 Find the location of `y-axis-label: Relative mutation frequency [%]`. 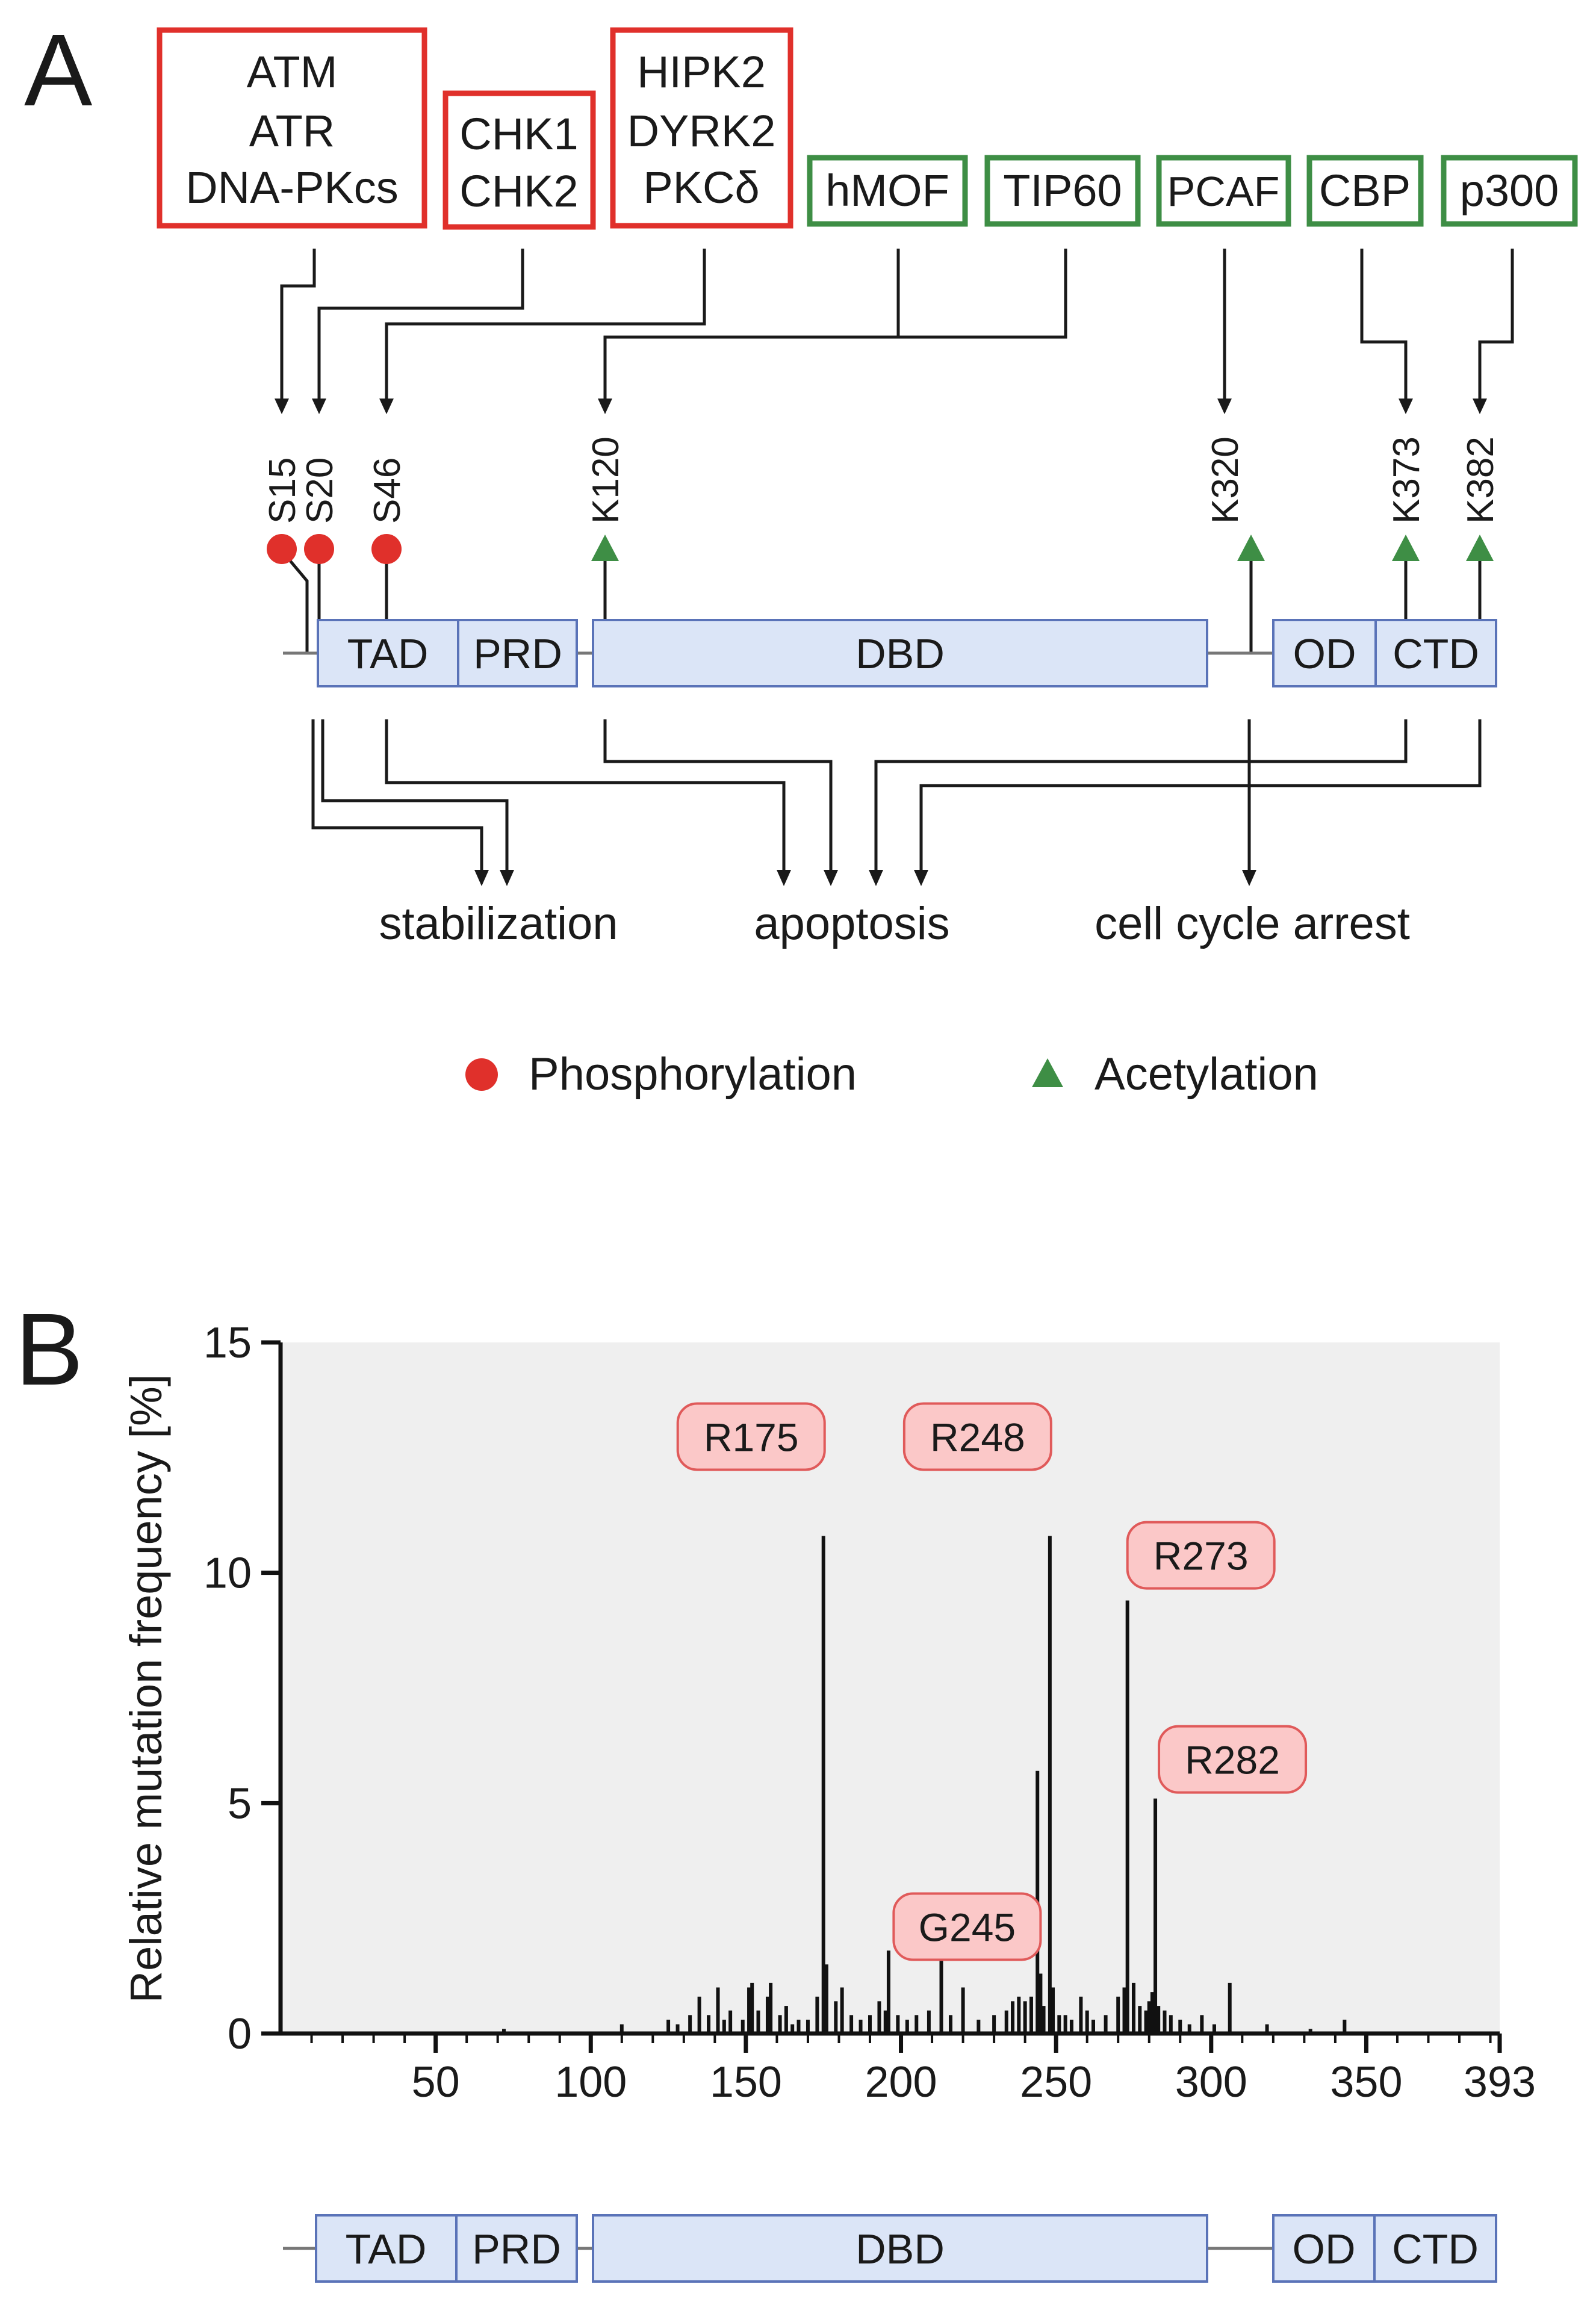

y-axis-label: Relative mutation frequency [%] is located at coordinates (146, 1688).